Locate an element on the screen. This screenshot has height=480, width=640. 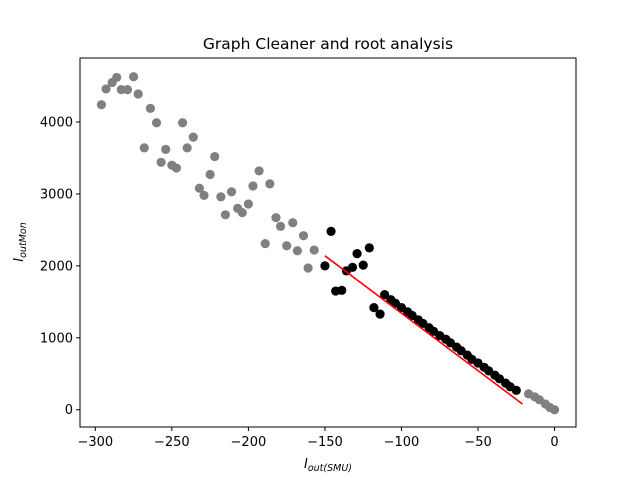
x-tick-label: −300 is located at coordinates (95, 442).